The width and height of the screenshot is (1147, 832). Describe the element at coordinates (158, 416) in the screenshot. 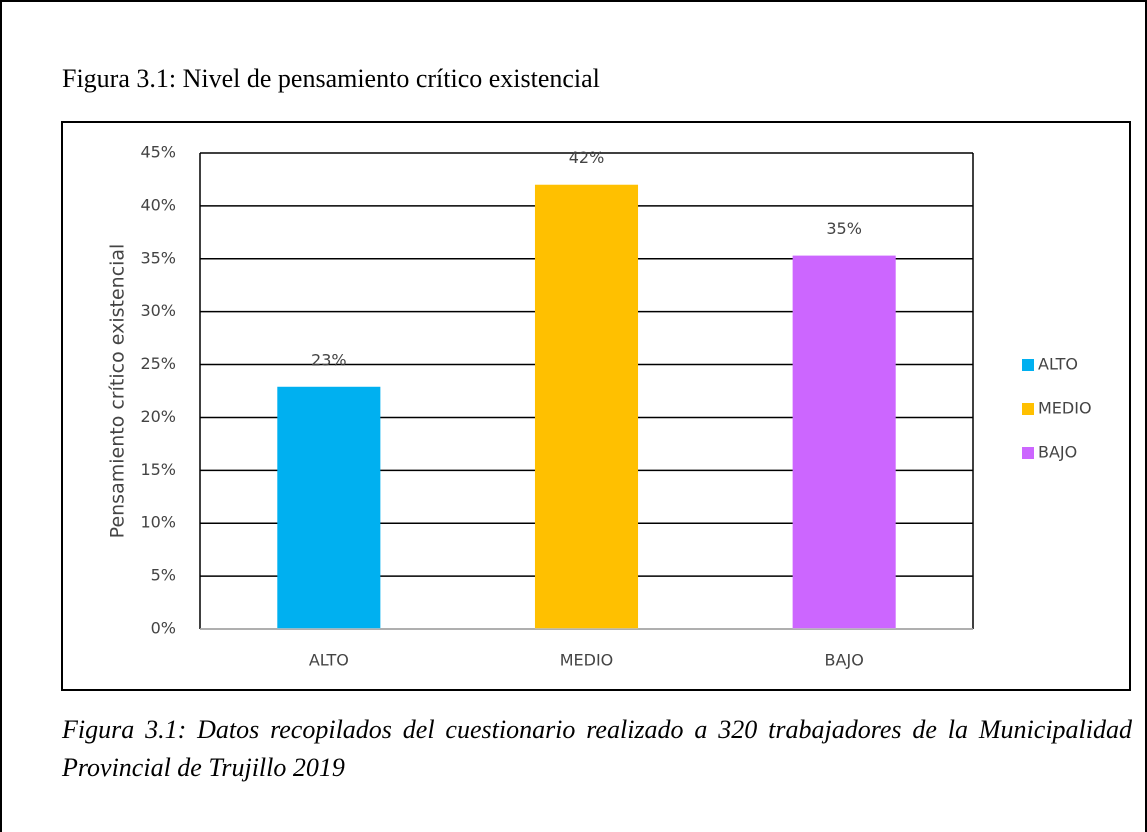

I see `y-tick-label: 20%` at that location.